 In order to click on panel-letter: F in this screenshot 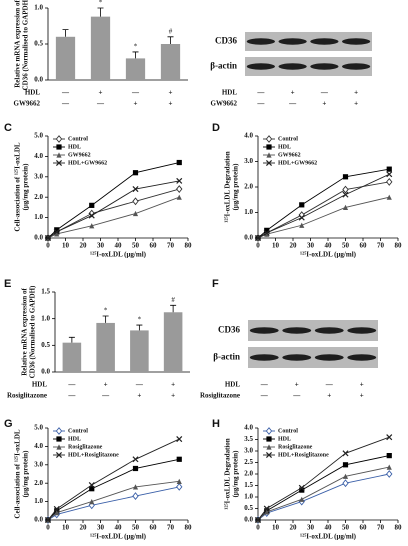, I will do `click(215, 284)`.